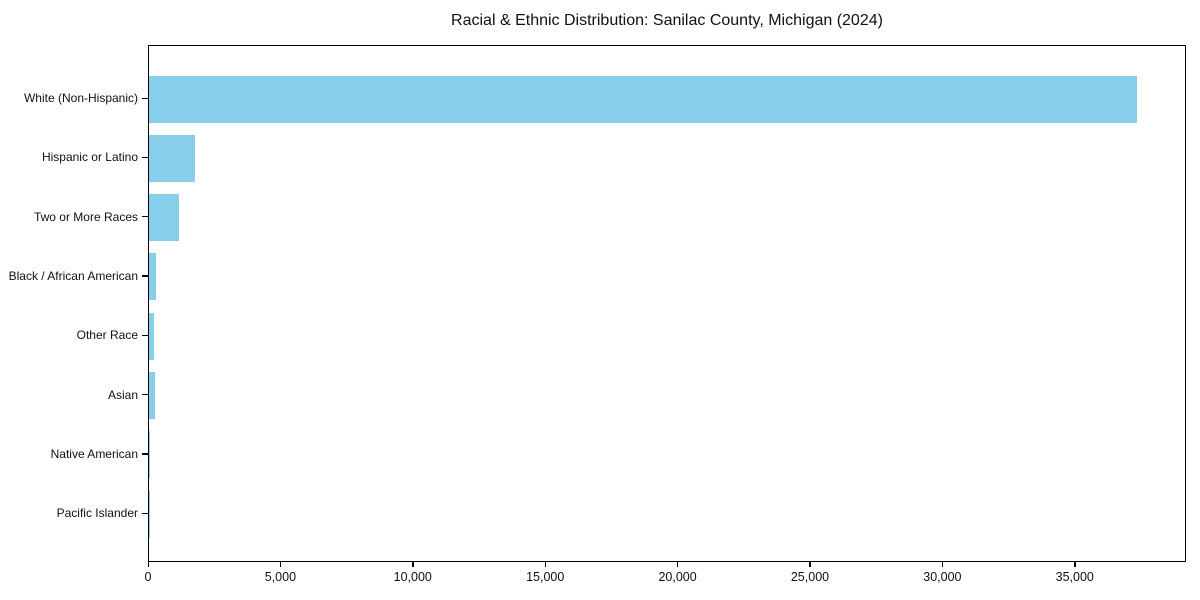  I want to click on bar-two-or-more-races, so click(164, 218).